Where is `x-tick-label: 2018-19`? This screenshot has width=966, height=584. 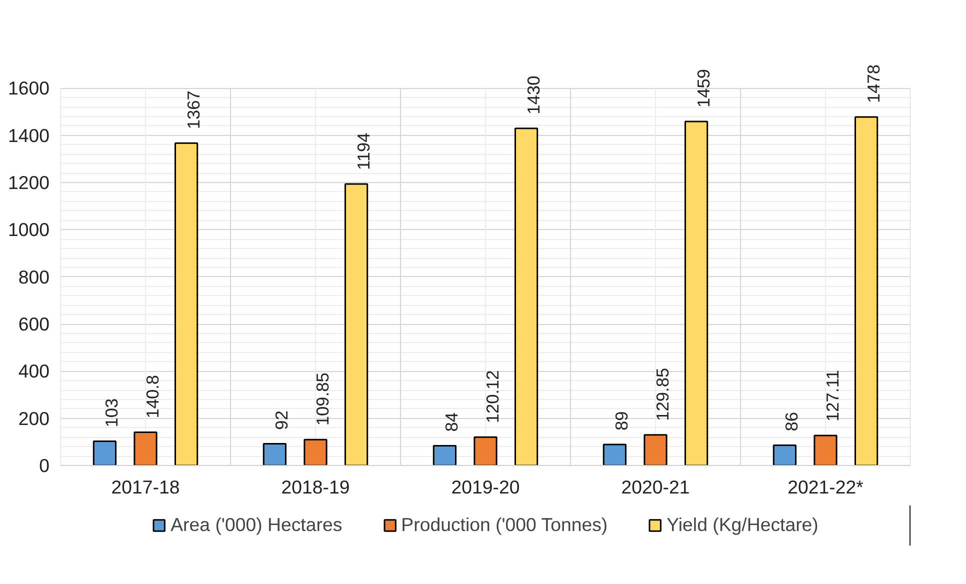
x-tick-label: 2018-19 is located at coordinates (315, 487).